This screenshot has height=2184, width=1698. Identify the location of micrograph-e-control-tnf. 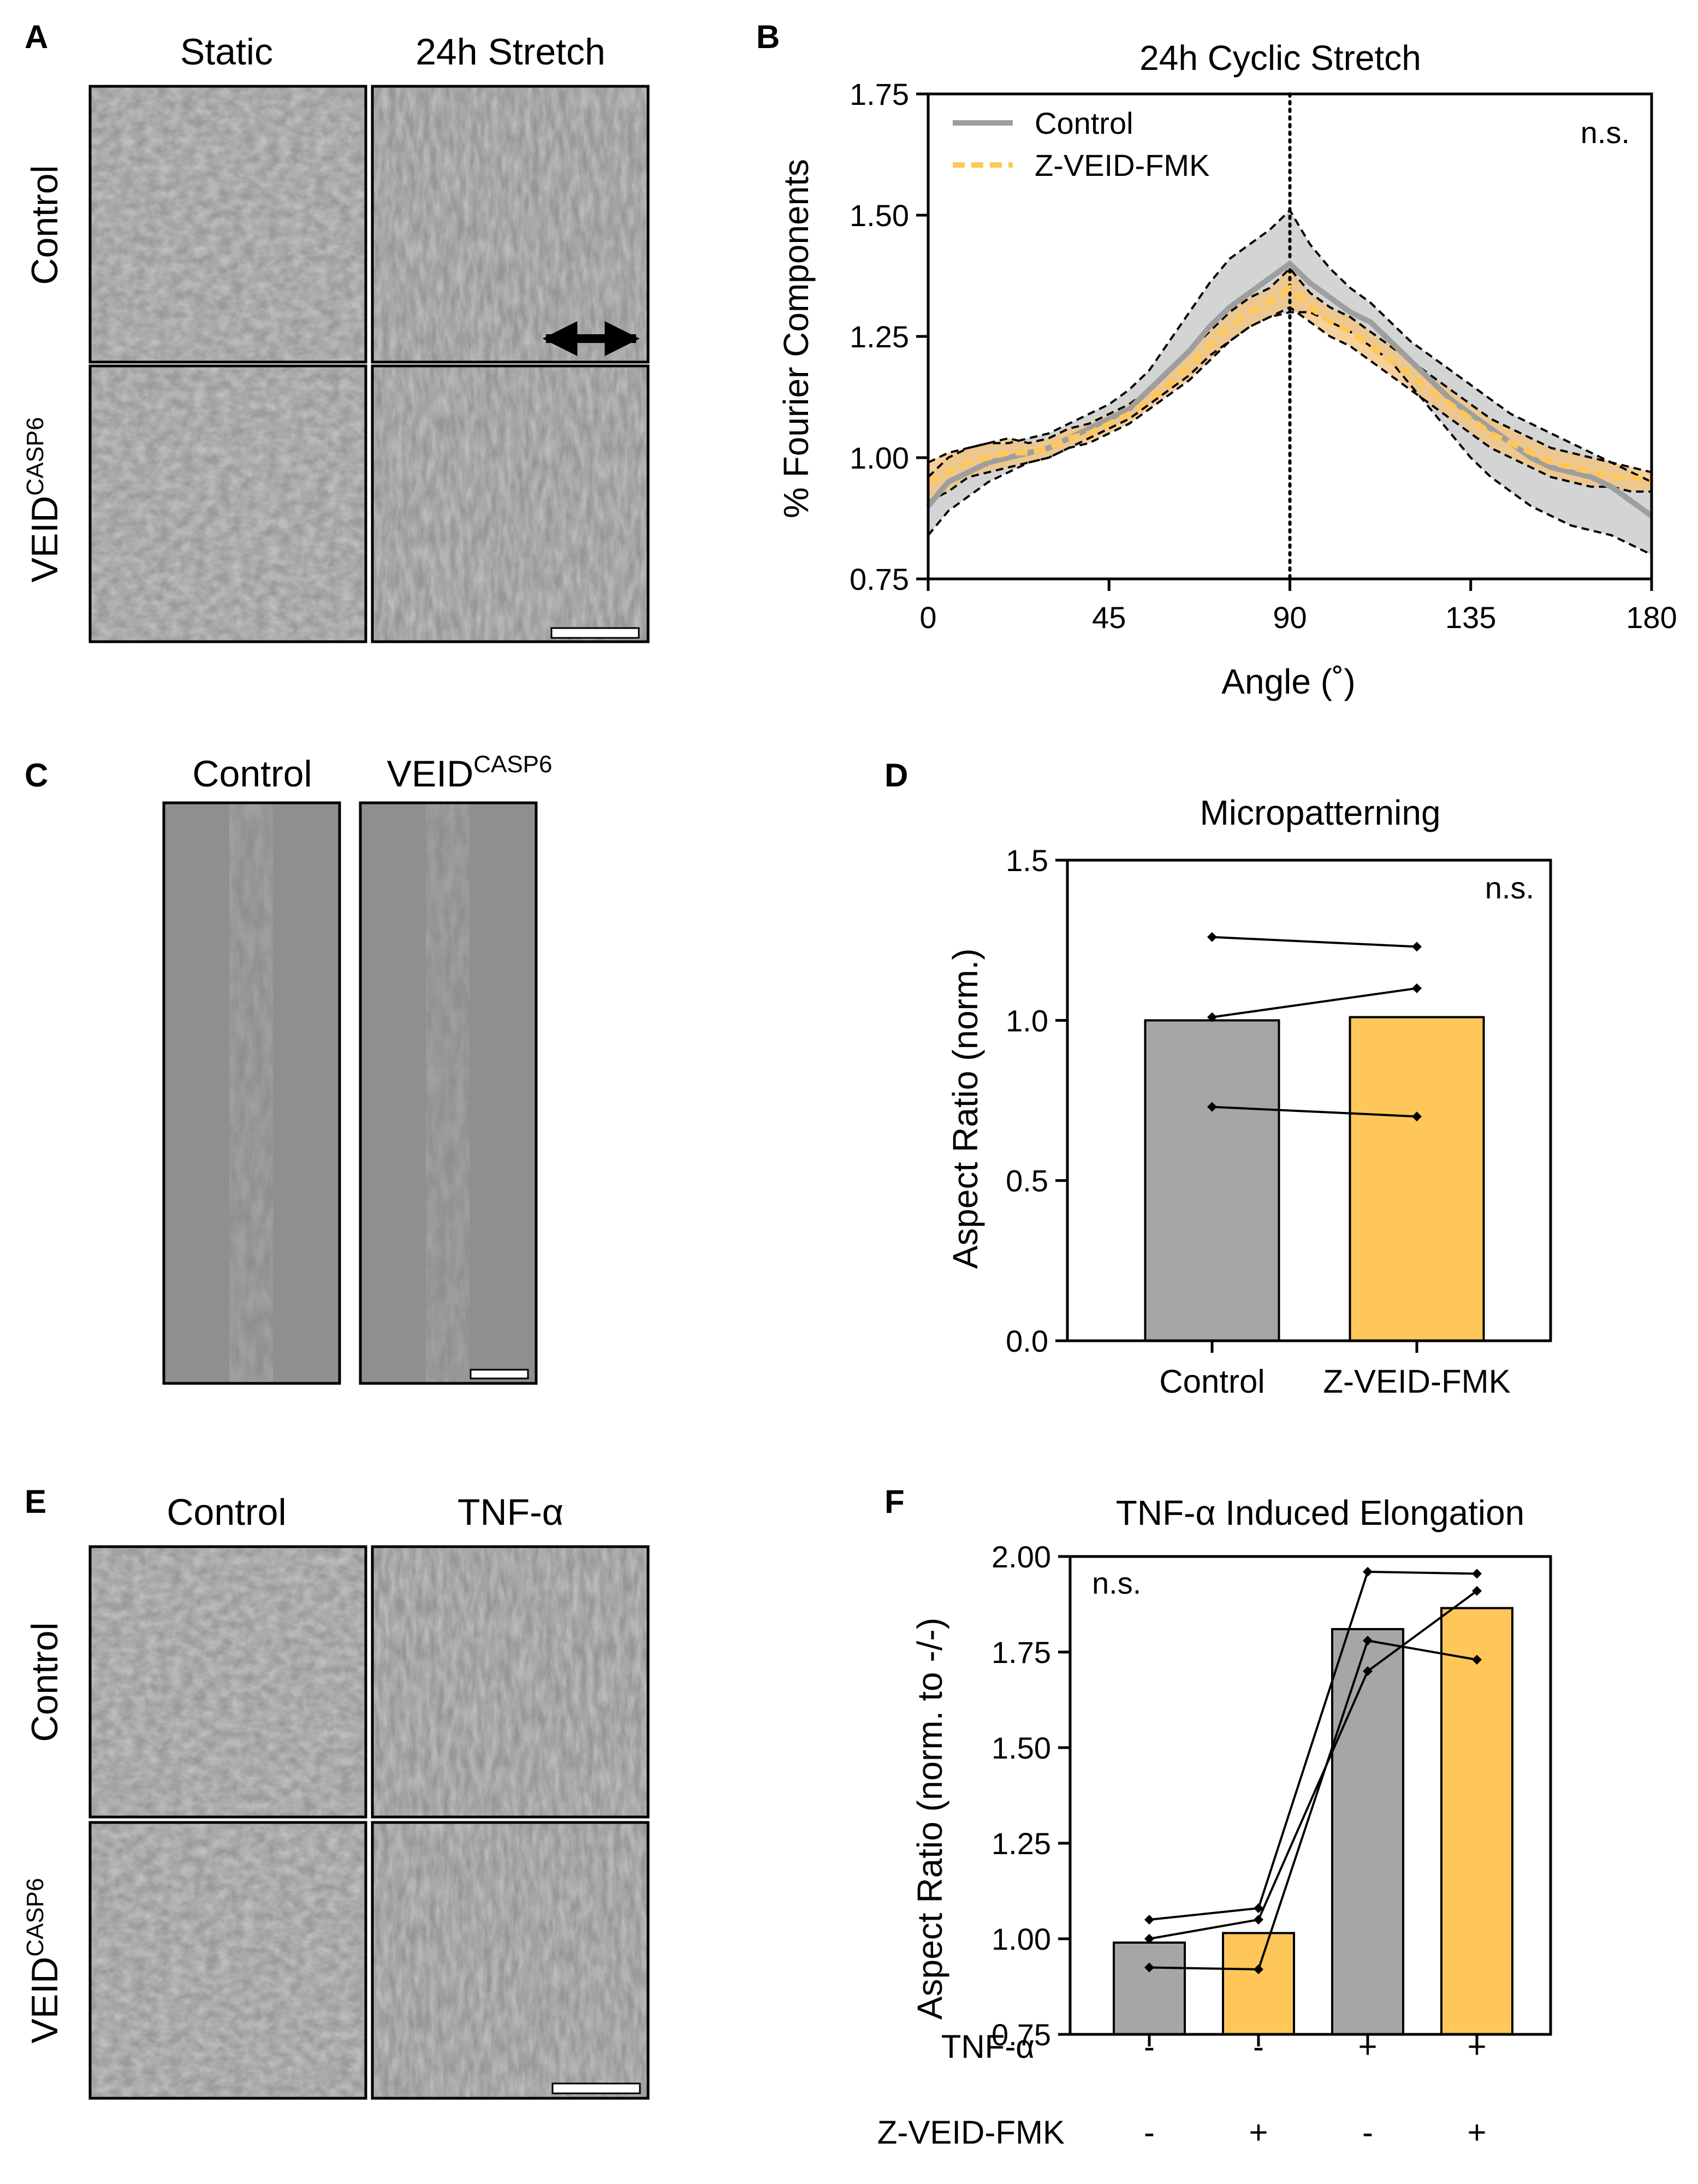
(510, 1682).